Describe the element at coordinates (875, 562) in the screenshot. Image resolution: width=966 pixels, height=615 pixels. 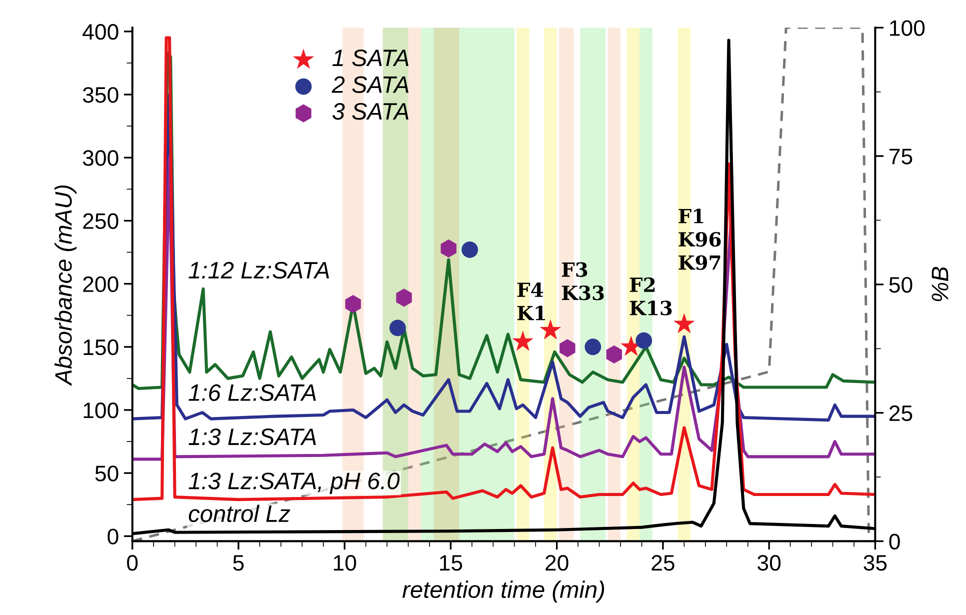
I see `x-tick-label: 35` at that location.